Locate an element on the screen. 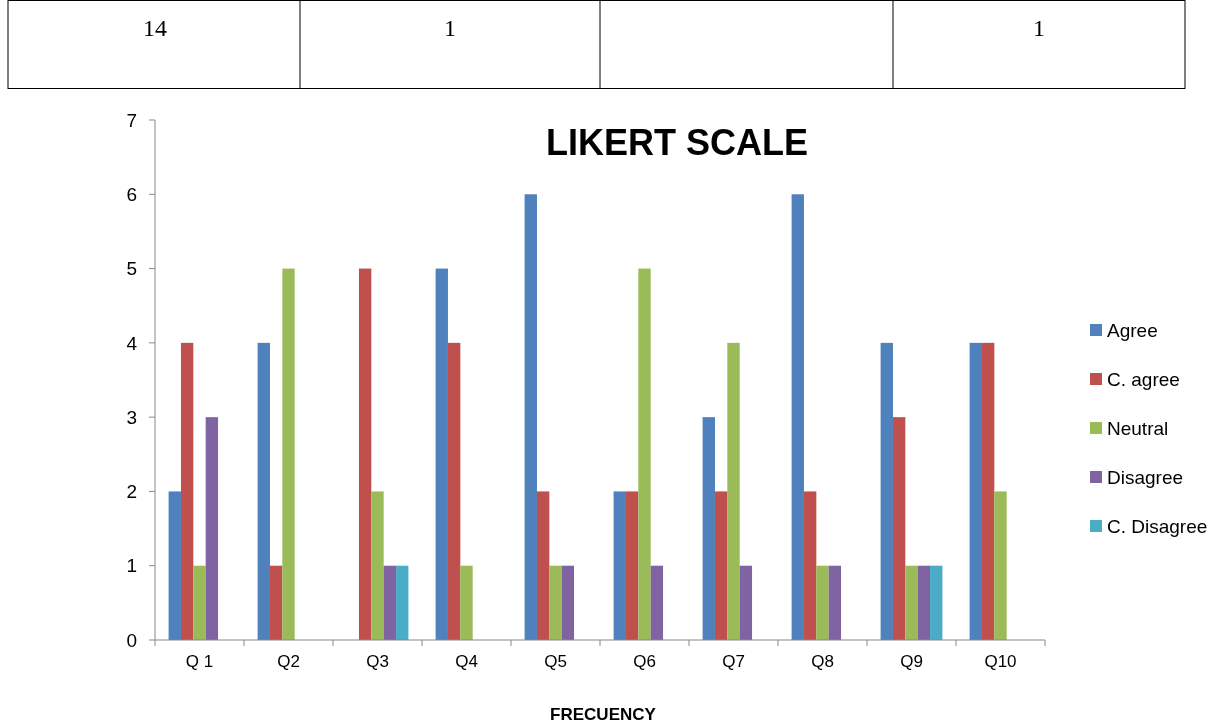 The height and width of the screenshot is (726, 1230). x-tick-label: Q3 is located at coordinates (377, 661).